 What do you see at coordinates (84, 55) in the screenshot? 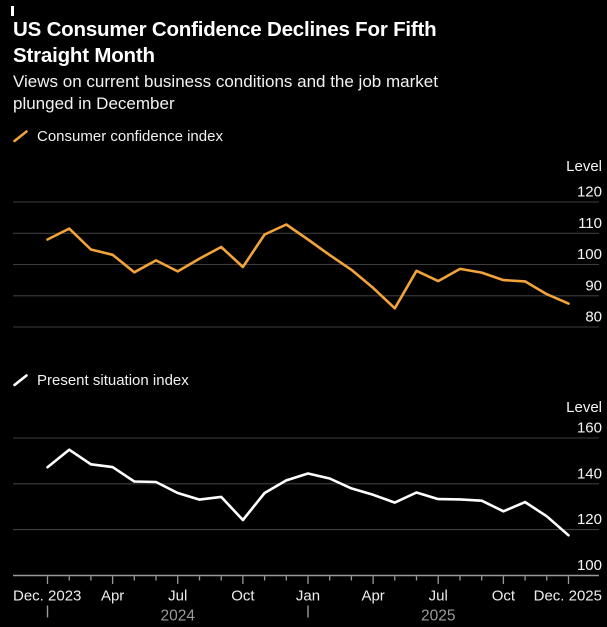
I see `chart-title-line2: Straight Month` at bounding box center [84, 55].